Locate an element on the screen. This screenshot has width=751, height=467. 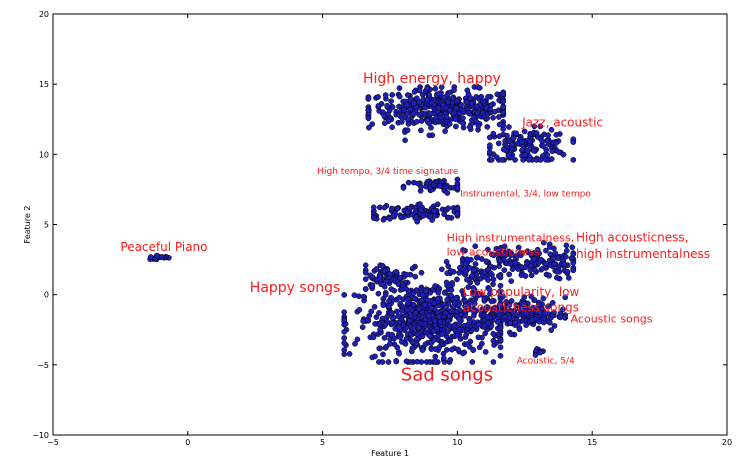
cluster-annotation: Acoustic, 5/4 is located at coordinates (546, 361).